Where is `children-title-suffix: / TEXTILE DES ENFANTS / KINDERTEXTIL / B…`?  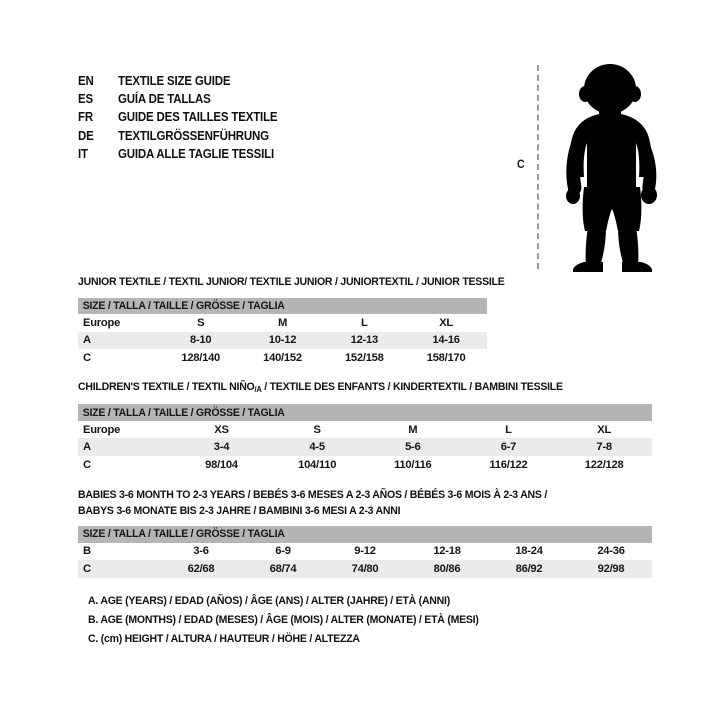 children-title-suffix: / TEXTILE DES ENFANTS / KINDERTEXTIL / B… is located at coordinates (412, 387).